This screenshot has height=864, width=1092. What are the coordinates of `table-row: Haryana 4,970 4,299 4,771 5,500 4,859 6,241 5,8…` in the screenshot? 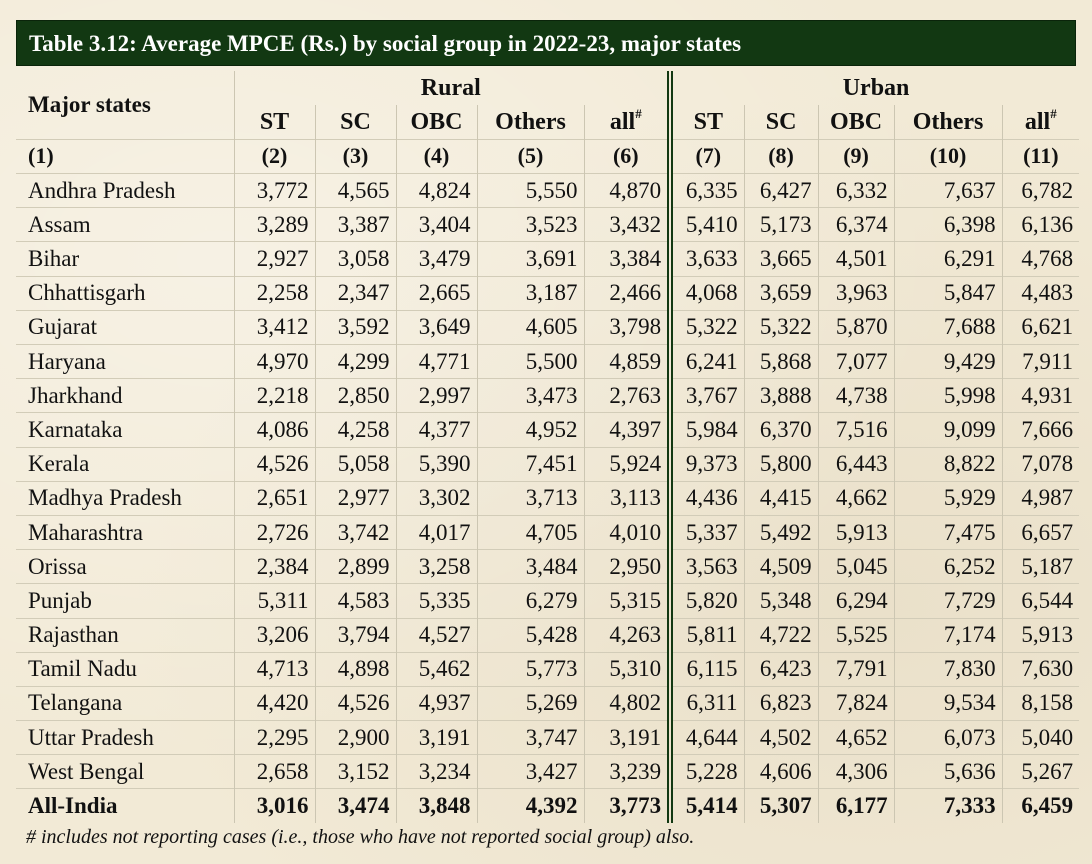 It's located at (548, 361).